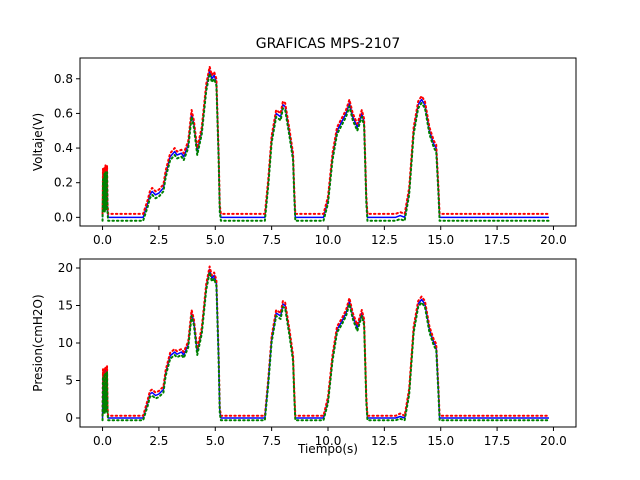  What do you see at coordinates (63, 113) in the screenshot?
I see `y-tick-label: 0.6` at bounding box center [63, 113].